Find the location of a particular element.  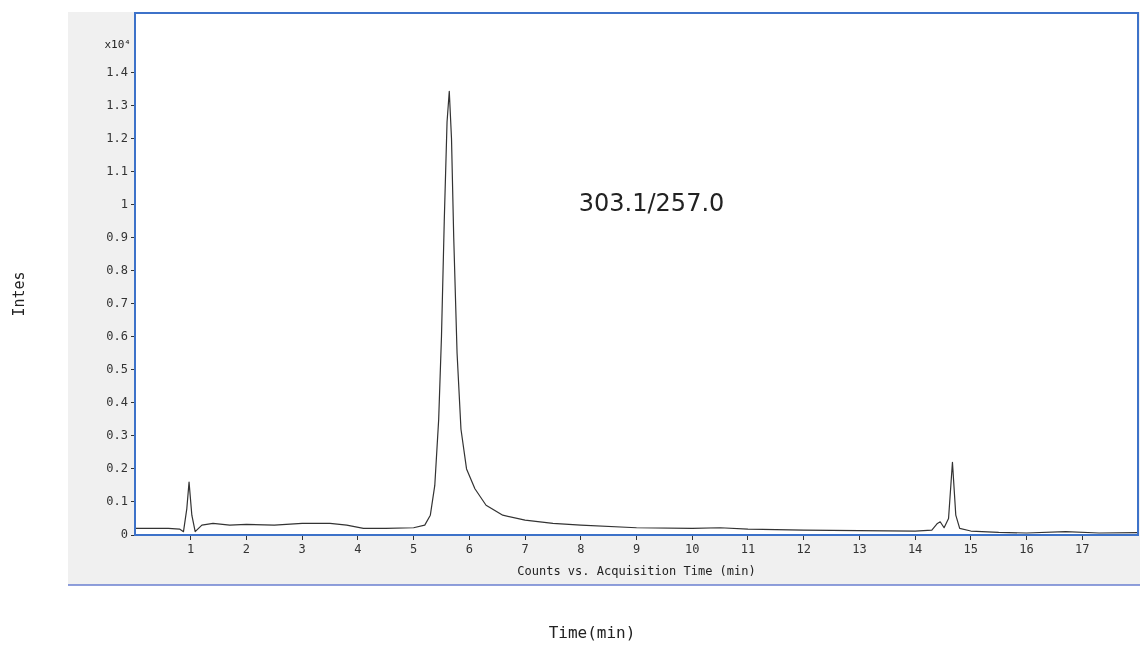

x-tick-label: 2 is located at coordinates (246, 549).